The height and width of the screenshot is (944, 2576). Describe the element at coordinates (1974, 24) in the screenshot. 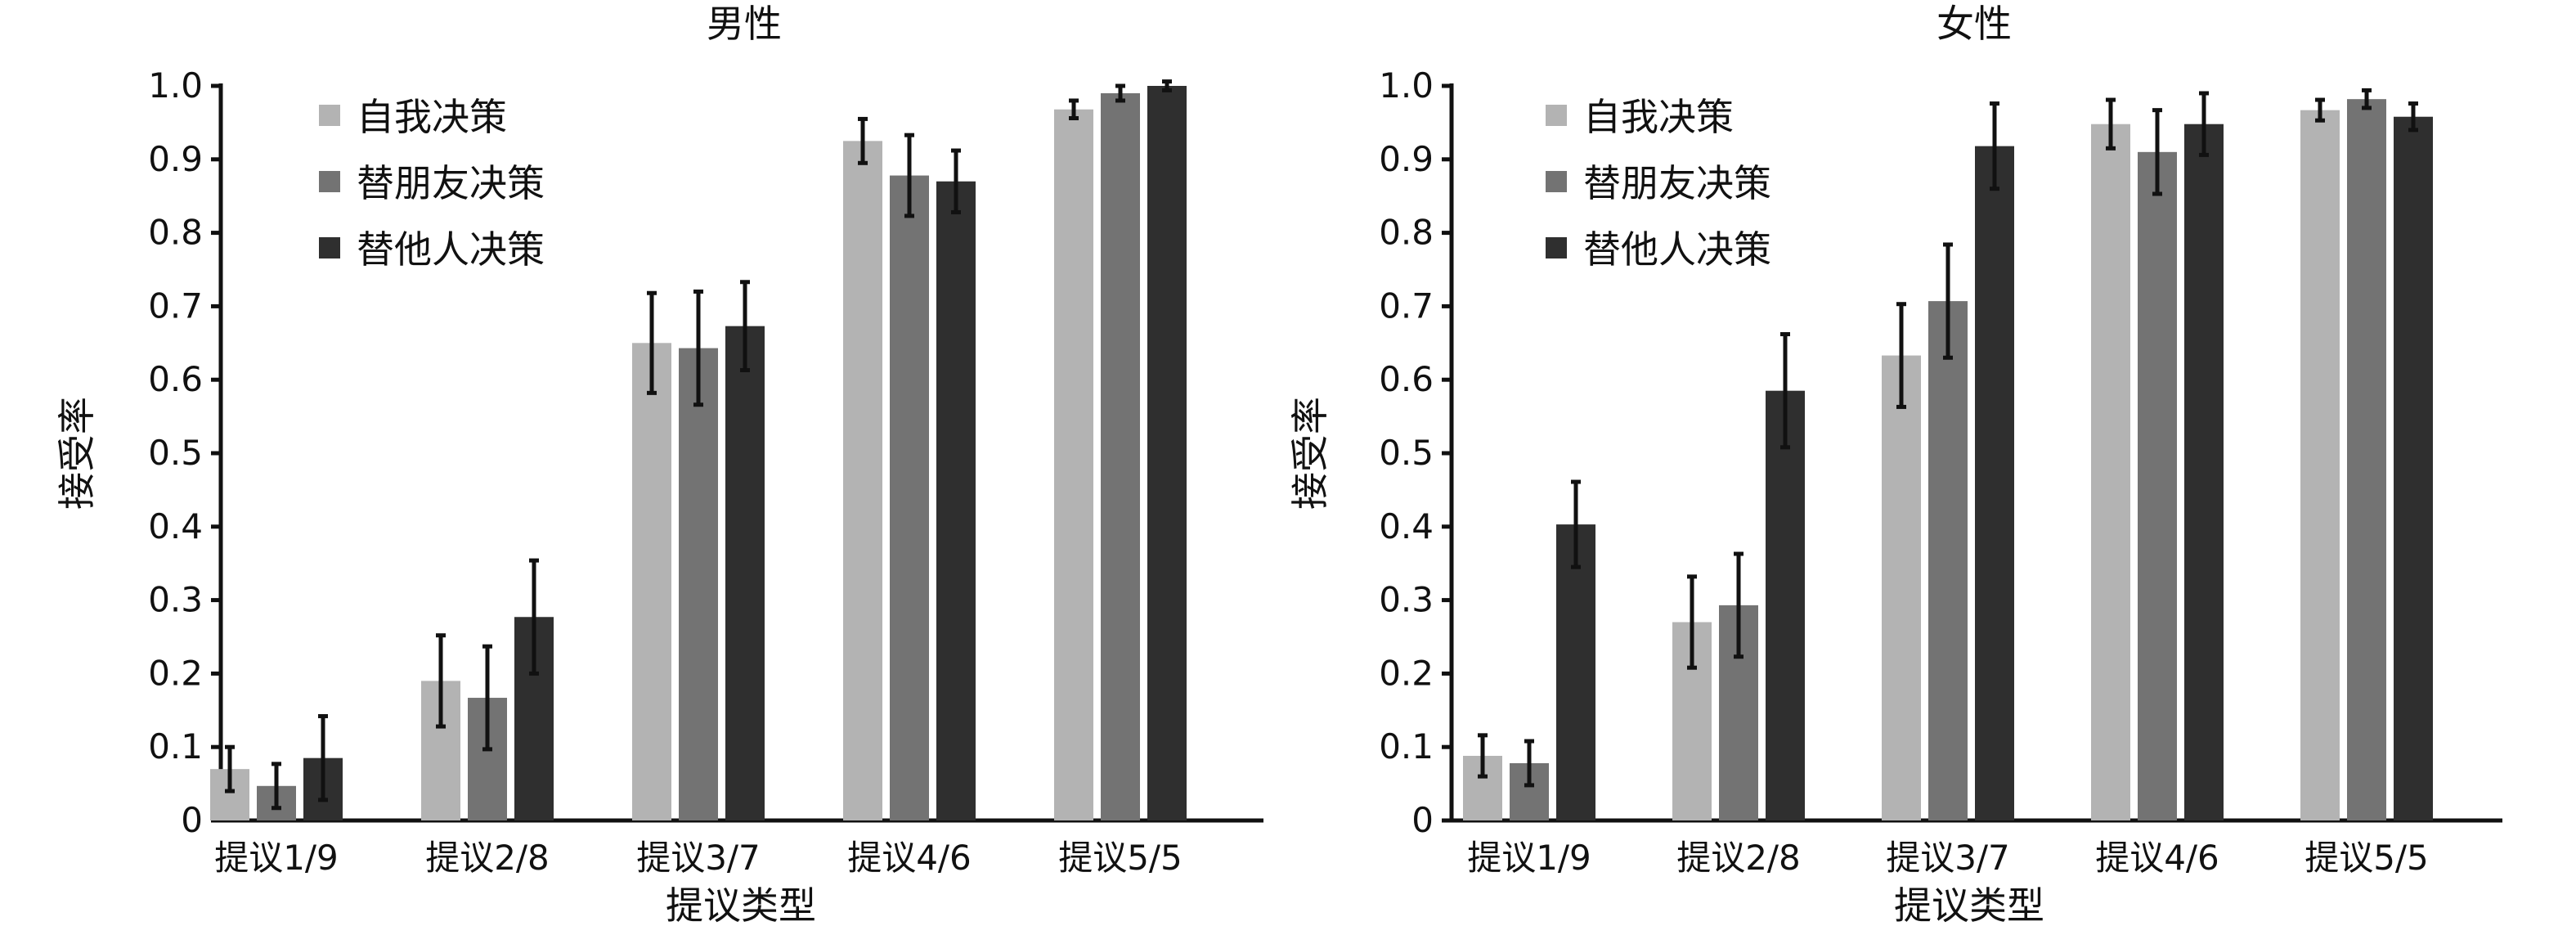

I see `chart-title: 女性` at that location.